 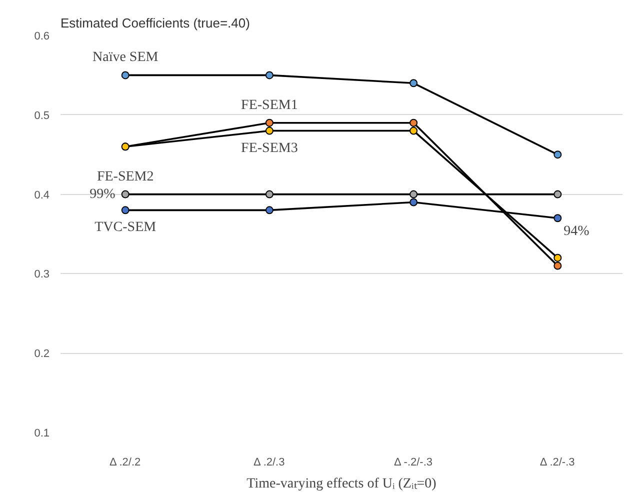 What do you see at coordinates (42, 195) in the screenshot?
I see `y-tick-label: 0.4` at bounding box center [42, 195].